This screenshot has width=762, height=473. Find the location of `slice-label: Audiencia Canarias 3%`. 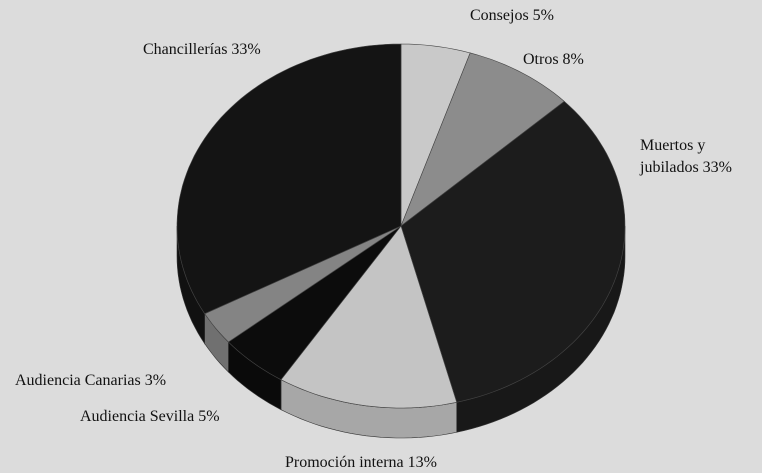

slice-label: Audiencia Canarias 3% is located at coordinates (90, 380).